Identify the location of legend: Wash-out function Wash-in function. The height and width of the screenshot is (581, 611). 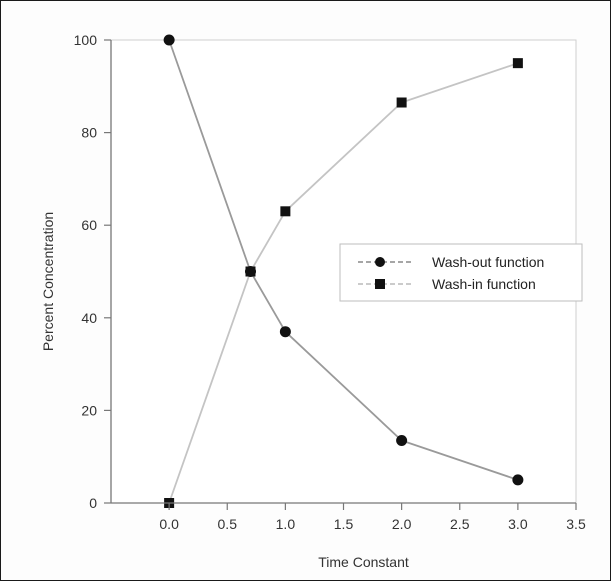
(461, 272).